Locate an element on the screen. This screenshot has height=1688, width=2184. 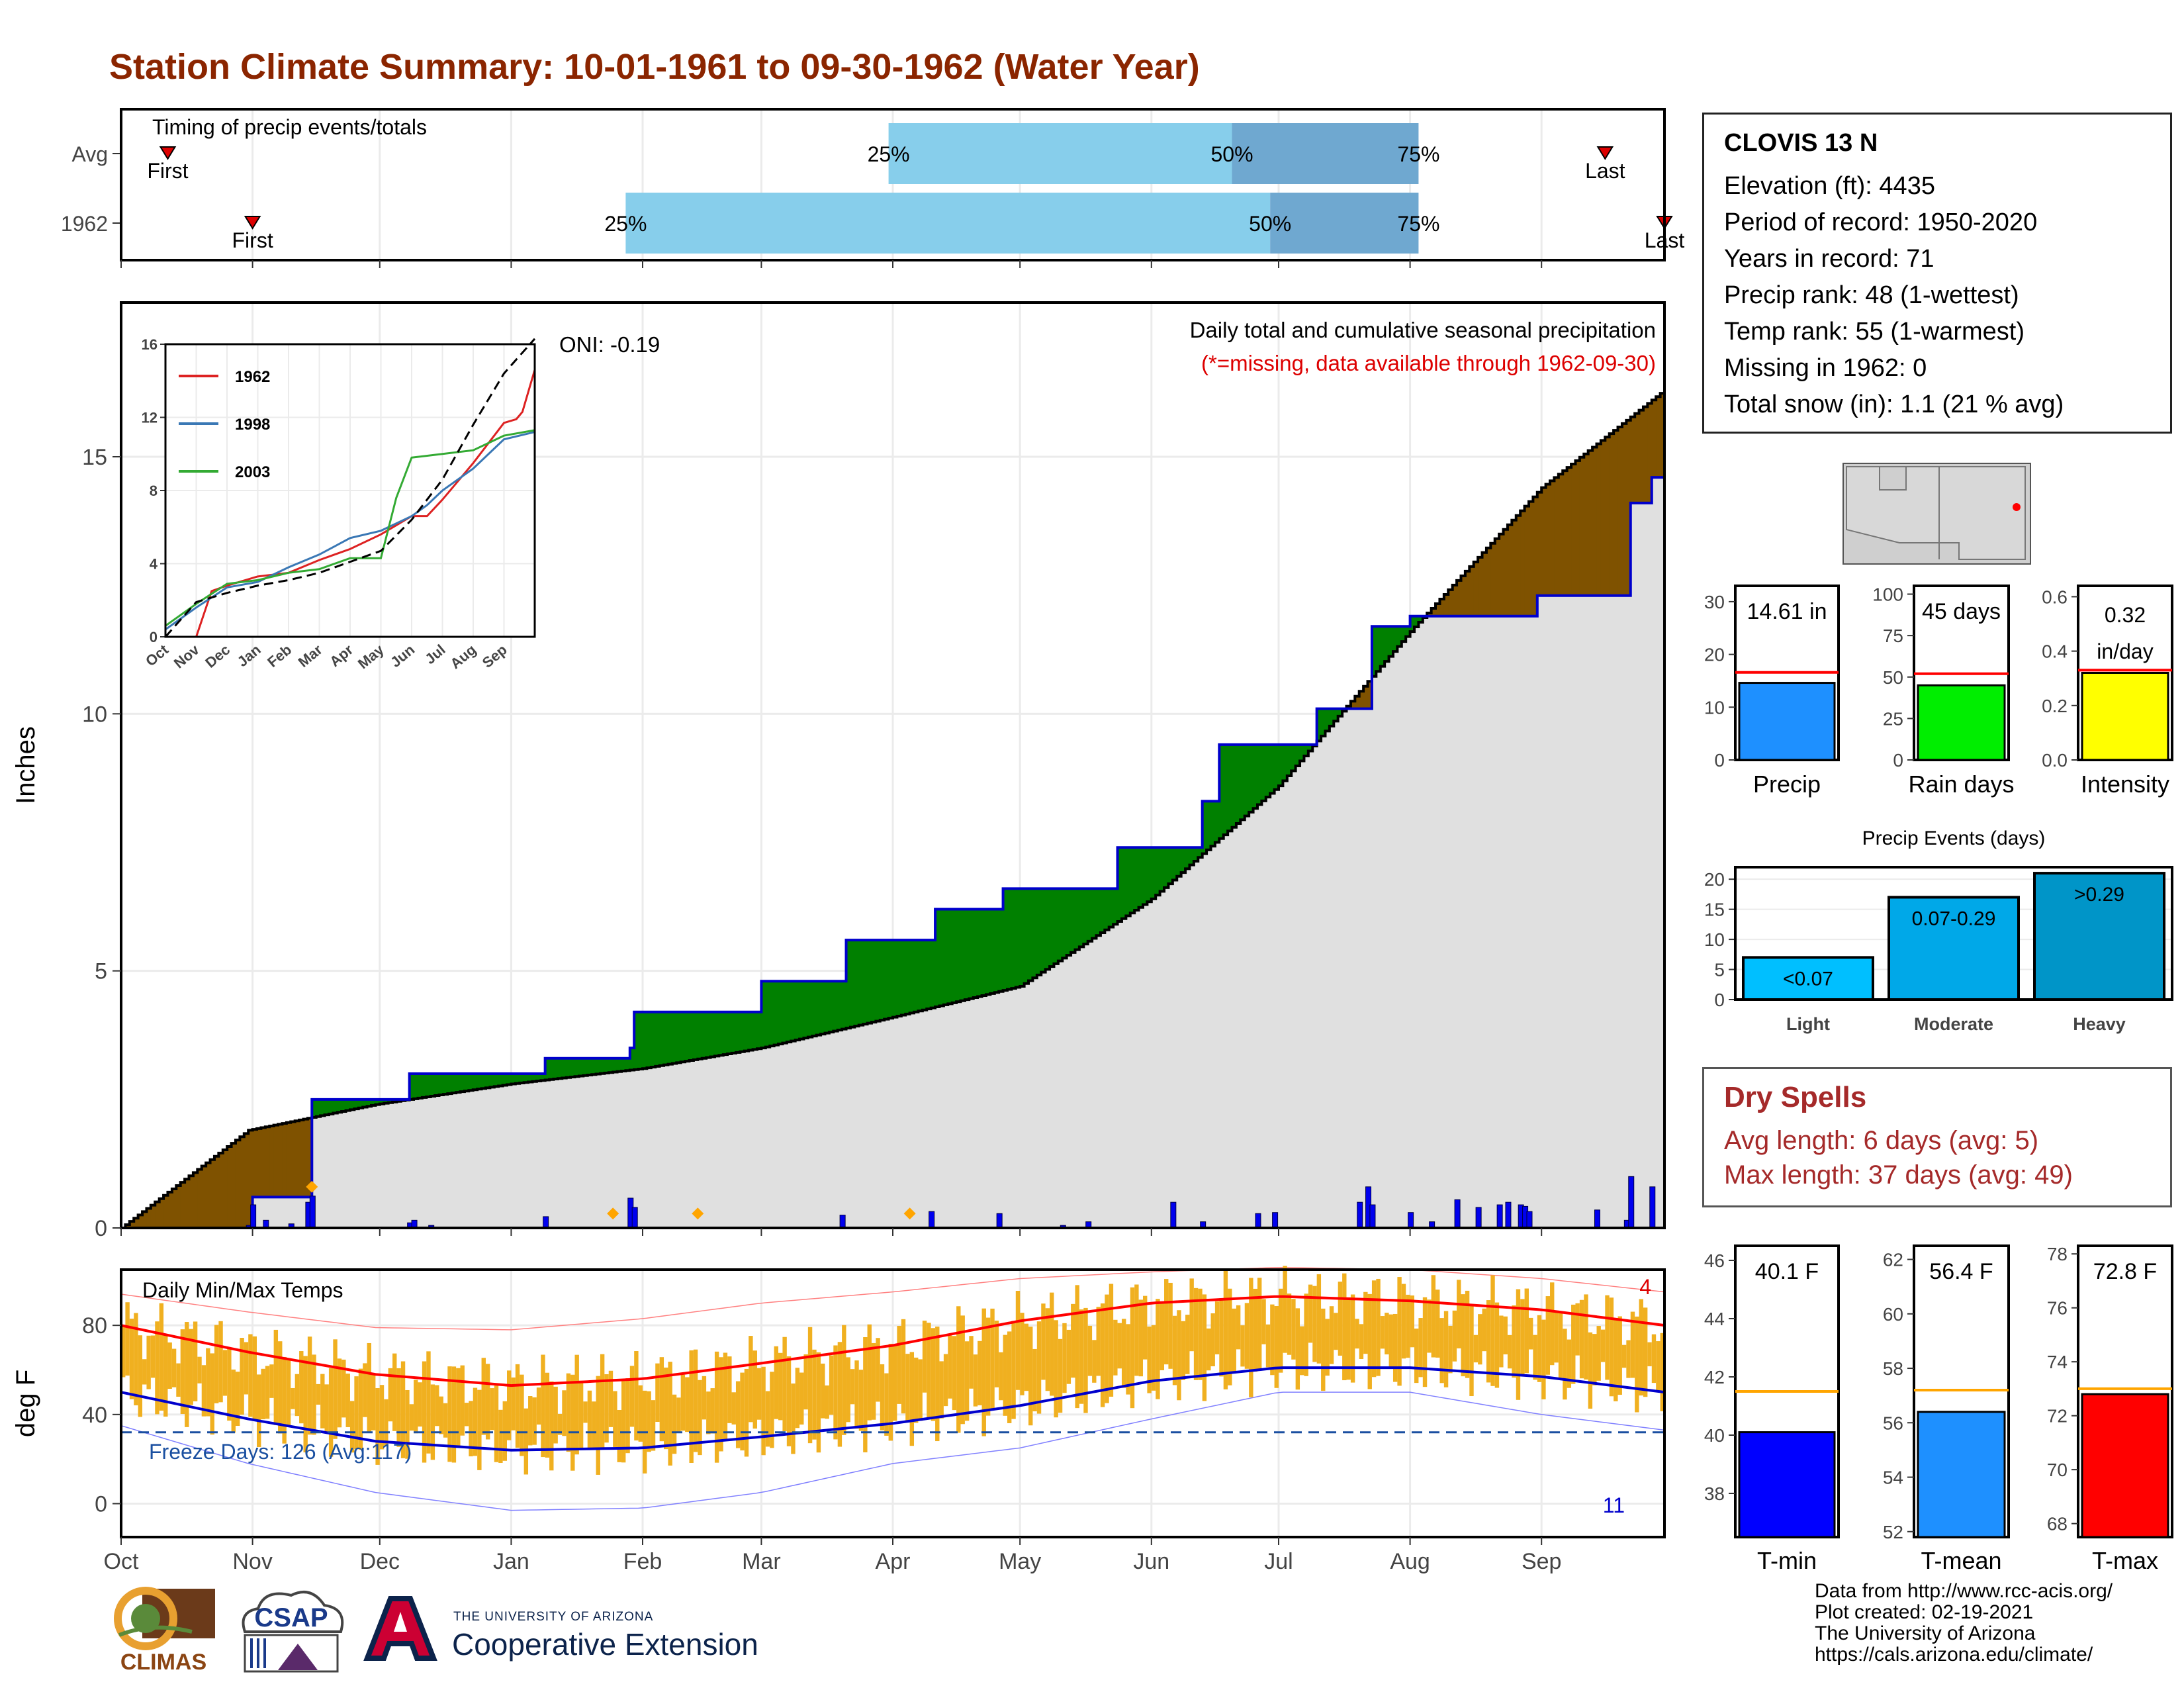
rain_days-ytick-label: 25 is located at coordinates (1893, 718).